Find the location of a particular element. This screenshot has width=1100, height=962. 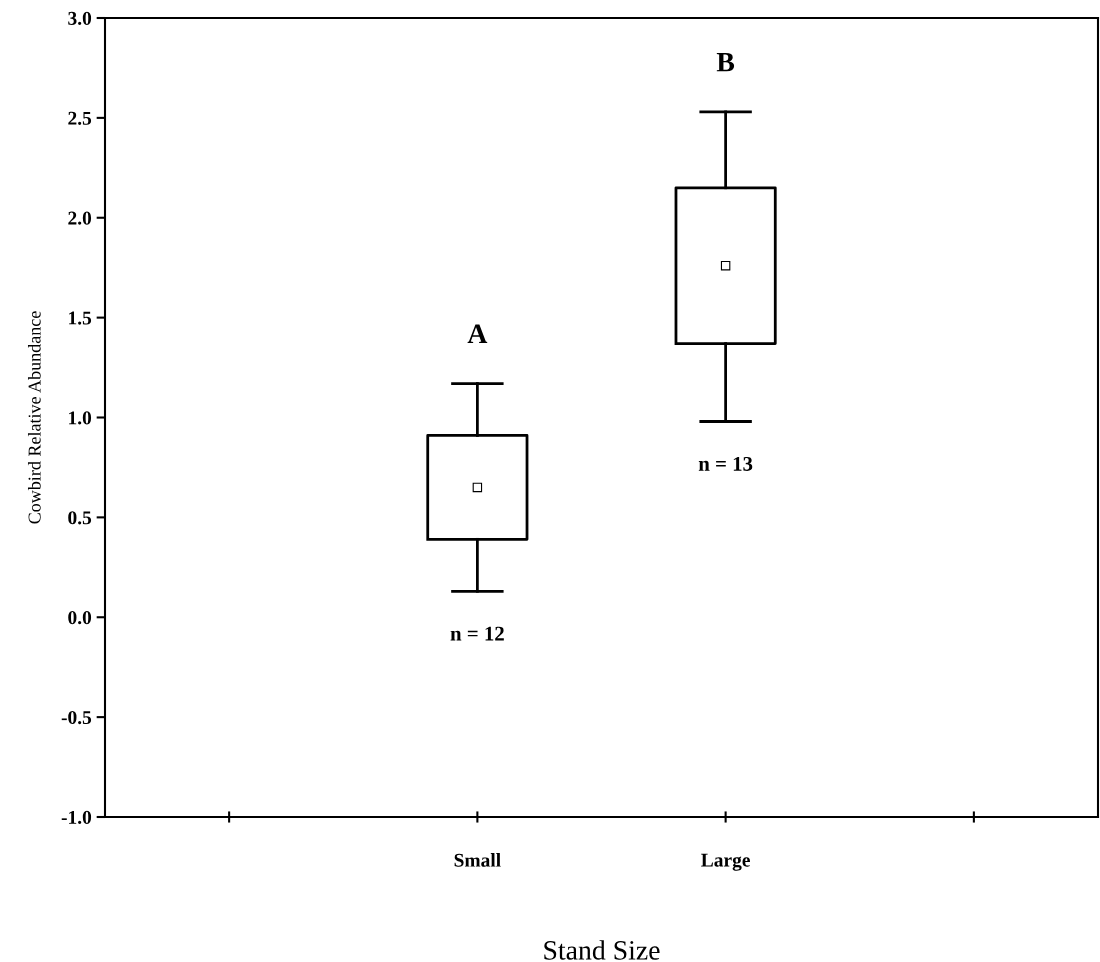

x-tick-label: Large is located at coordinates (725, 862).